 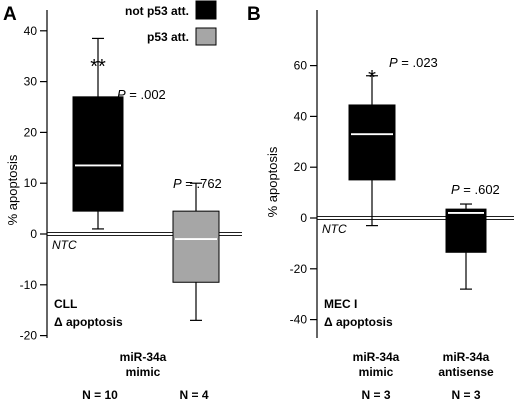 I want to click on p-value-label: P = .762, so click(x=197, y=183).